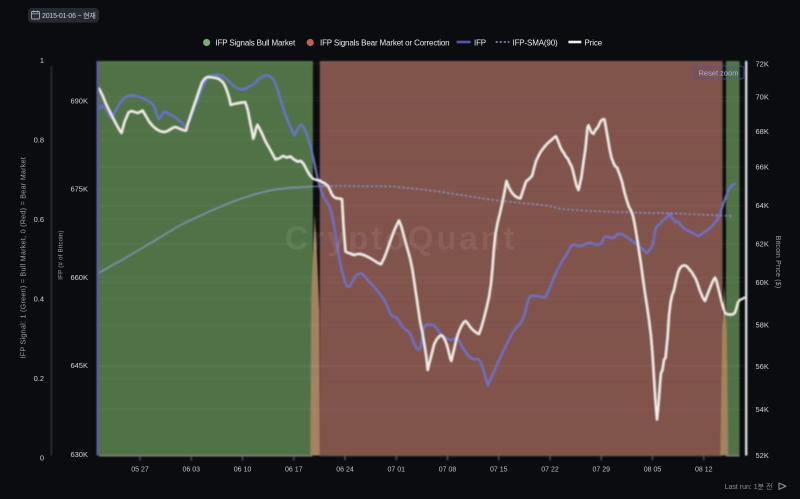  Describe the element at coordinates (243, 470) in the screenshot. I see `svg-text: 06 10` at that location.